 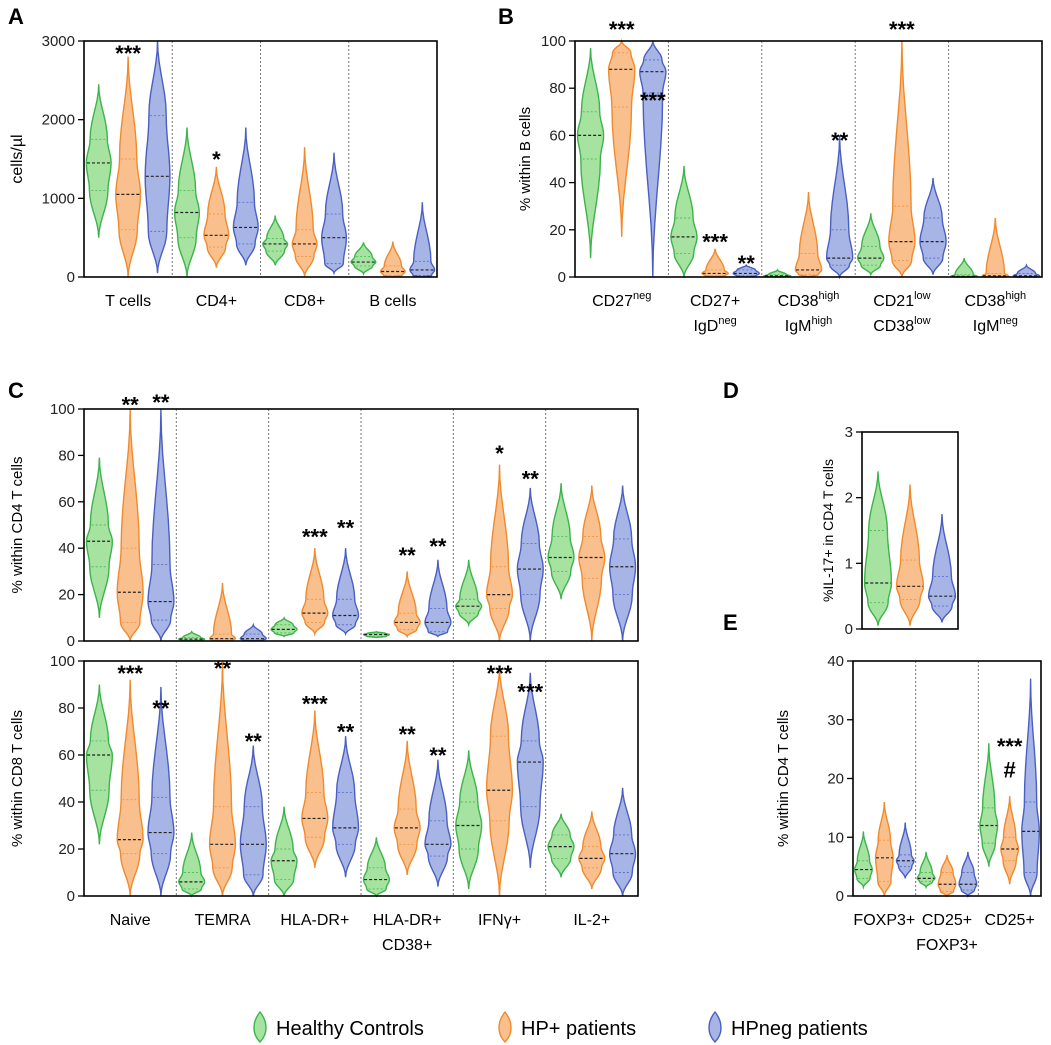 What do you see at coordinates (17, 778) in the screenshot?
I see `y-axis-label: % within CD8 T cells` at bounding box center [17, 778].